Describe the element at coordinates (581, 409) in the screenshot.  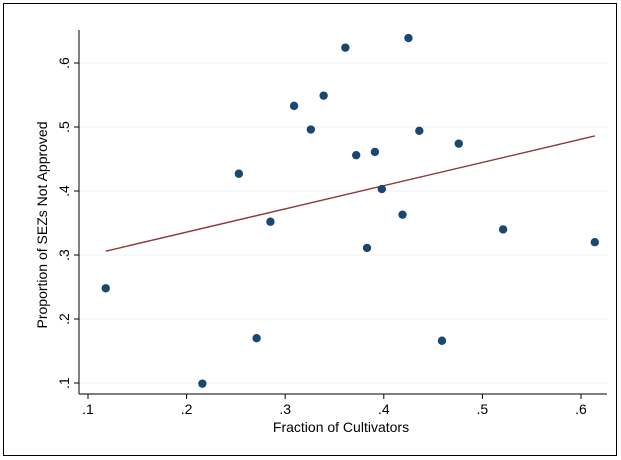
I see `x-tick-label-5: .6` at that location.